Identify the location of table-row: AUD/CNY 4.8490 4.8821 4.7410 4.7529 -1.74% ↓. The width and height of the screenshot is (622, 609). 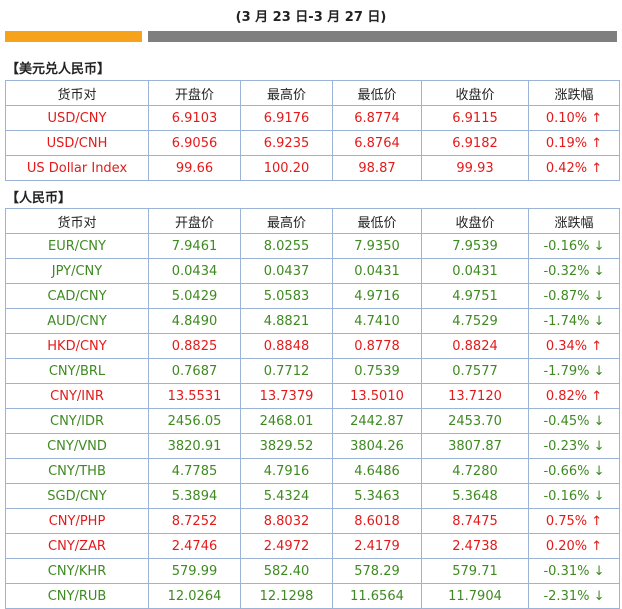
(312, 321).